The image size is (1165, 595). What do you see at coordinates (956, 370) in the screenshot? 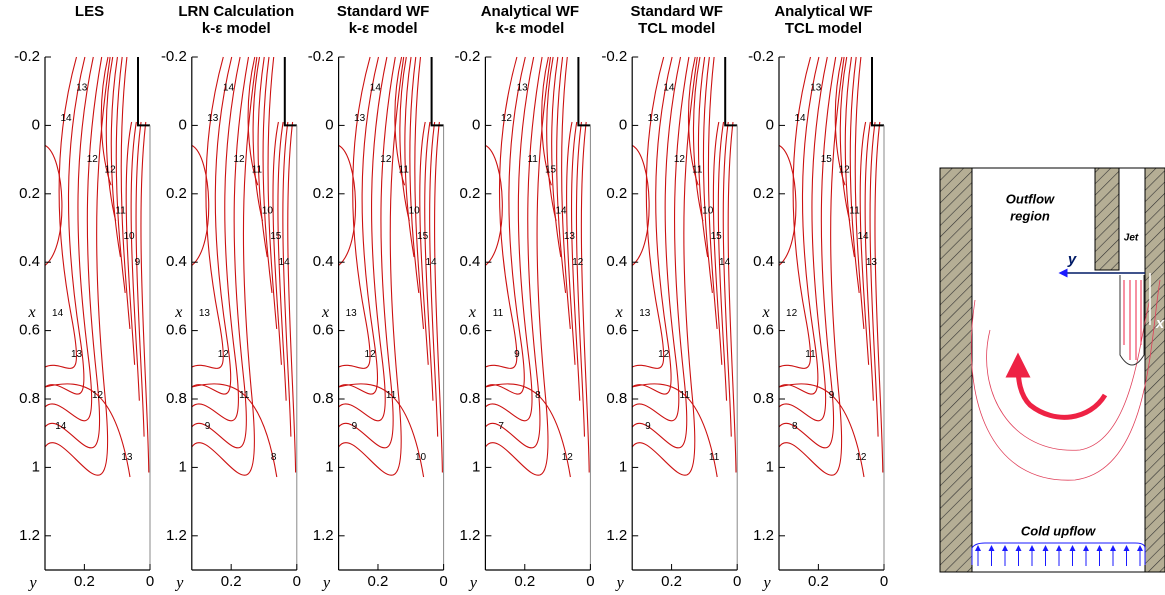
I see `left-wall` at bounding box center [956, 370].